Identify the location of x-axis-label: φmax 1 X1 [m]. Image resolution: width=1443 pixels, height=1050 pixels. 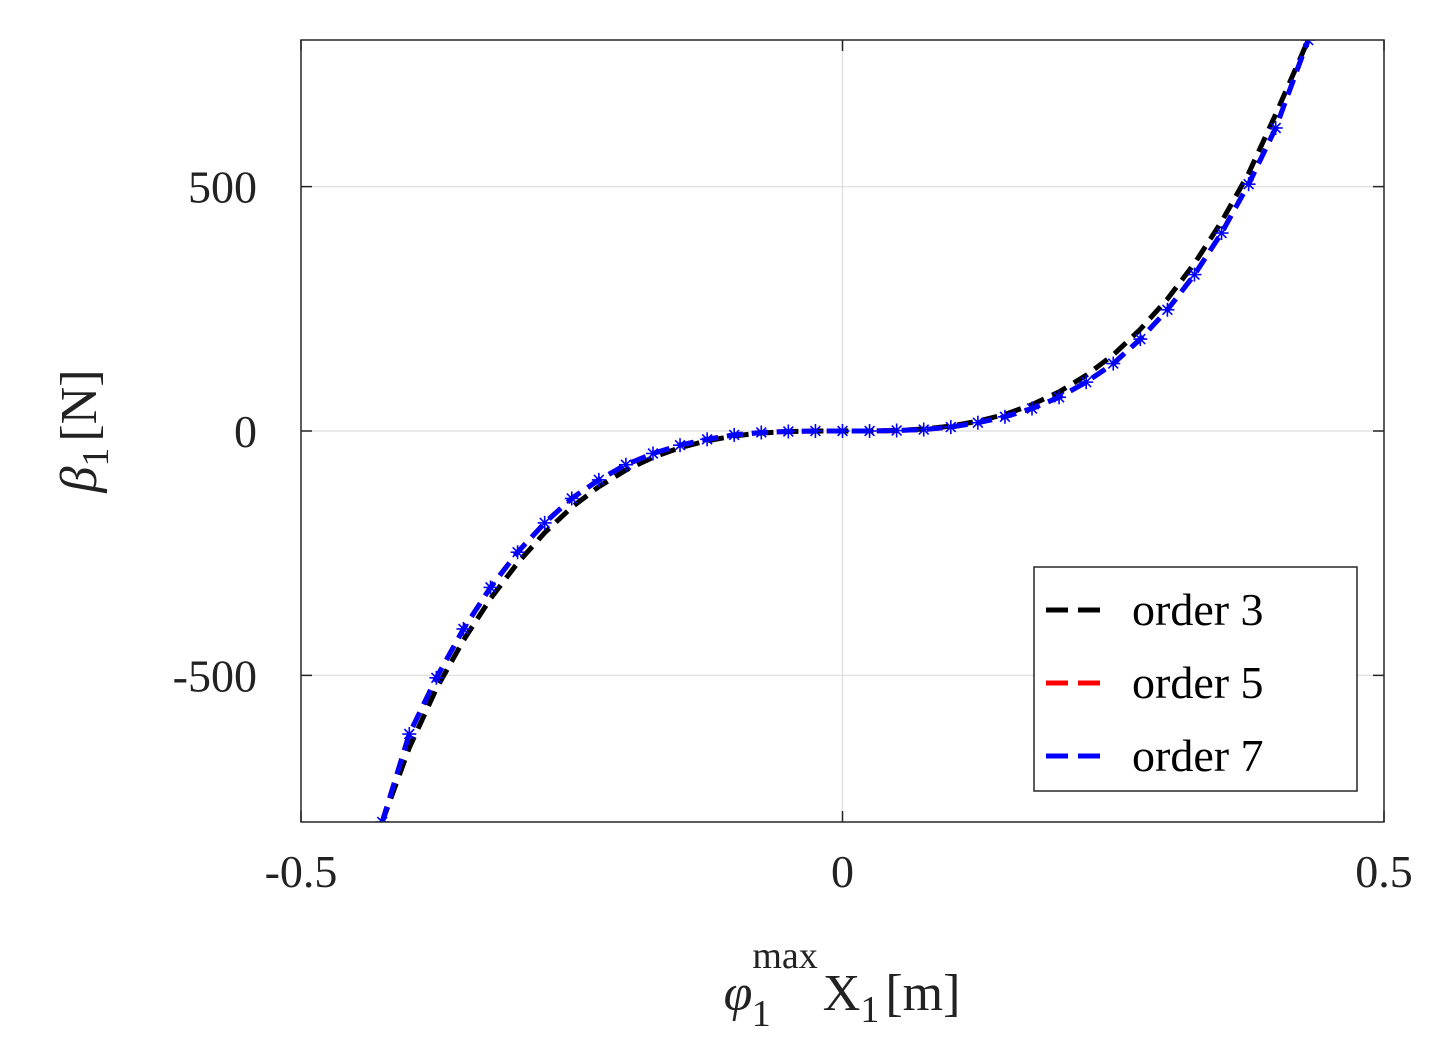
(842, 985).